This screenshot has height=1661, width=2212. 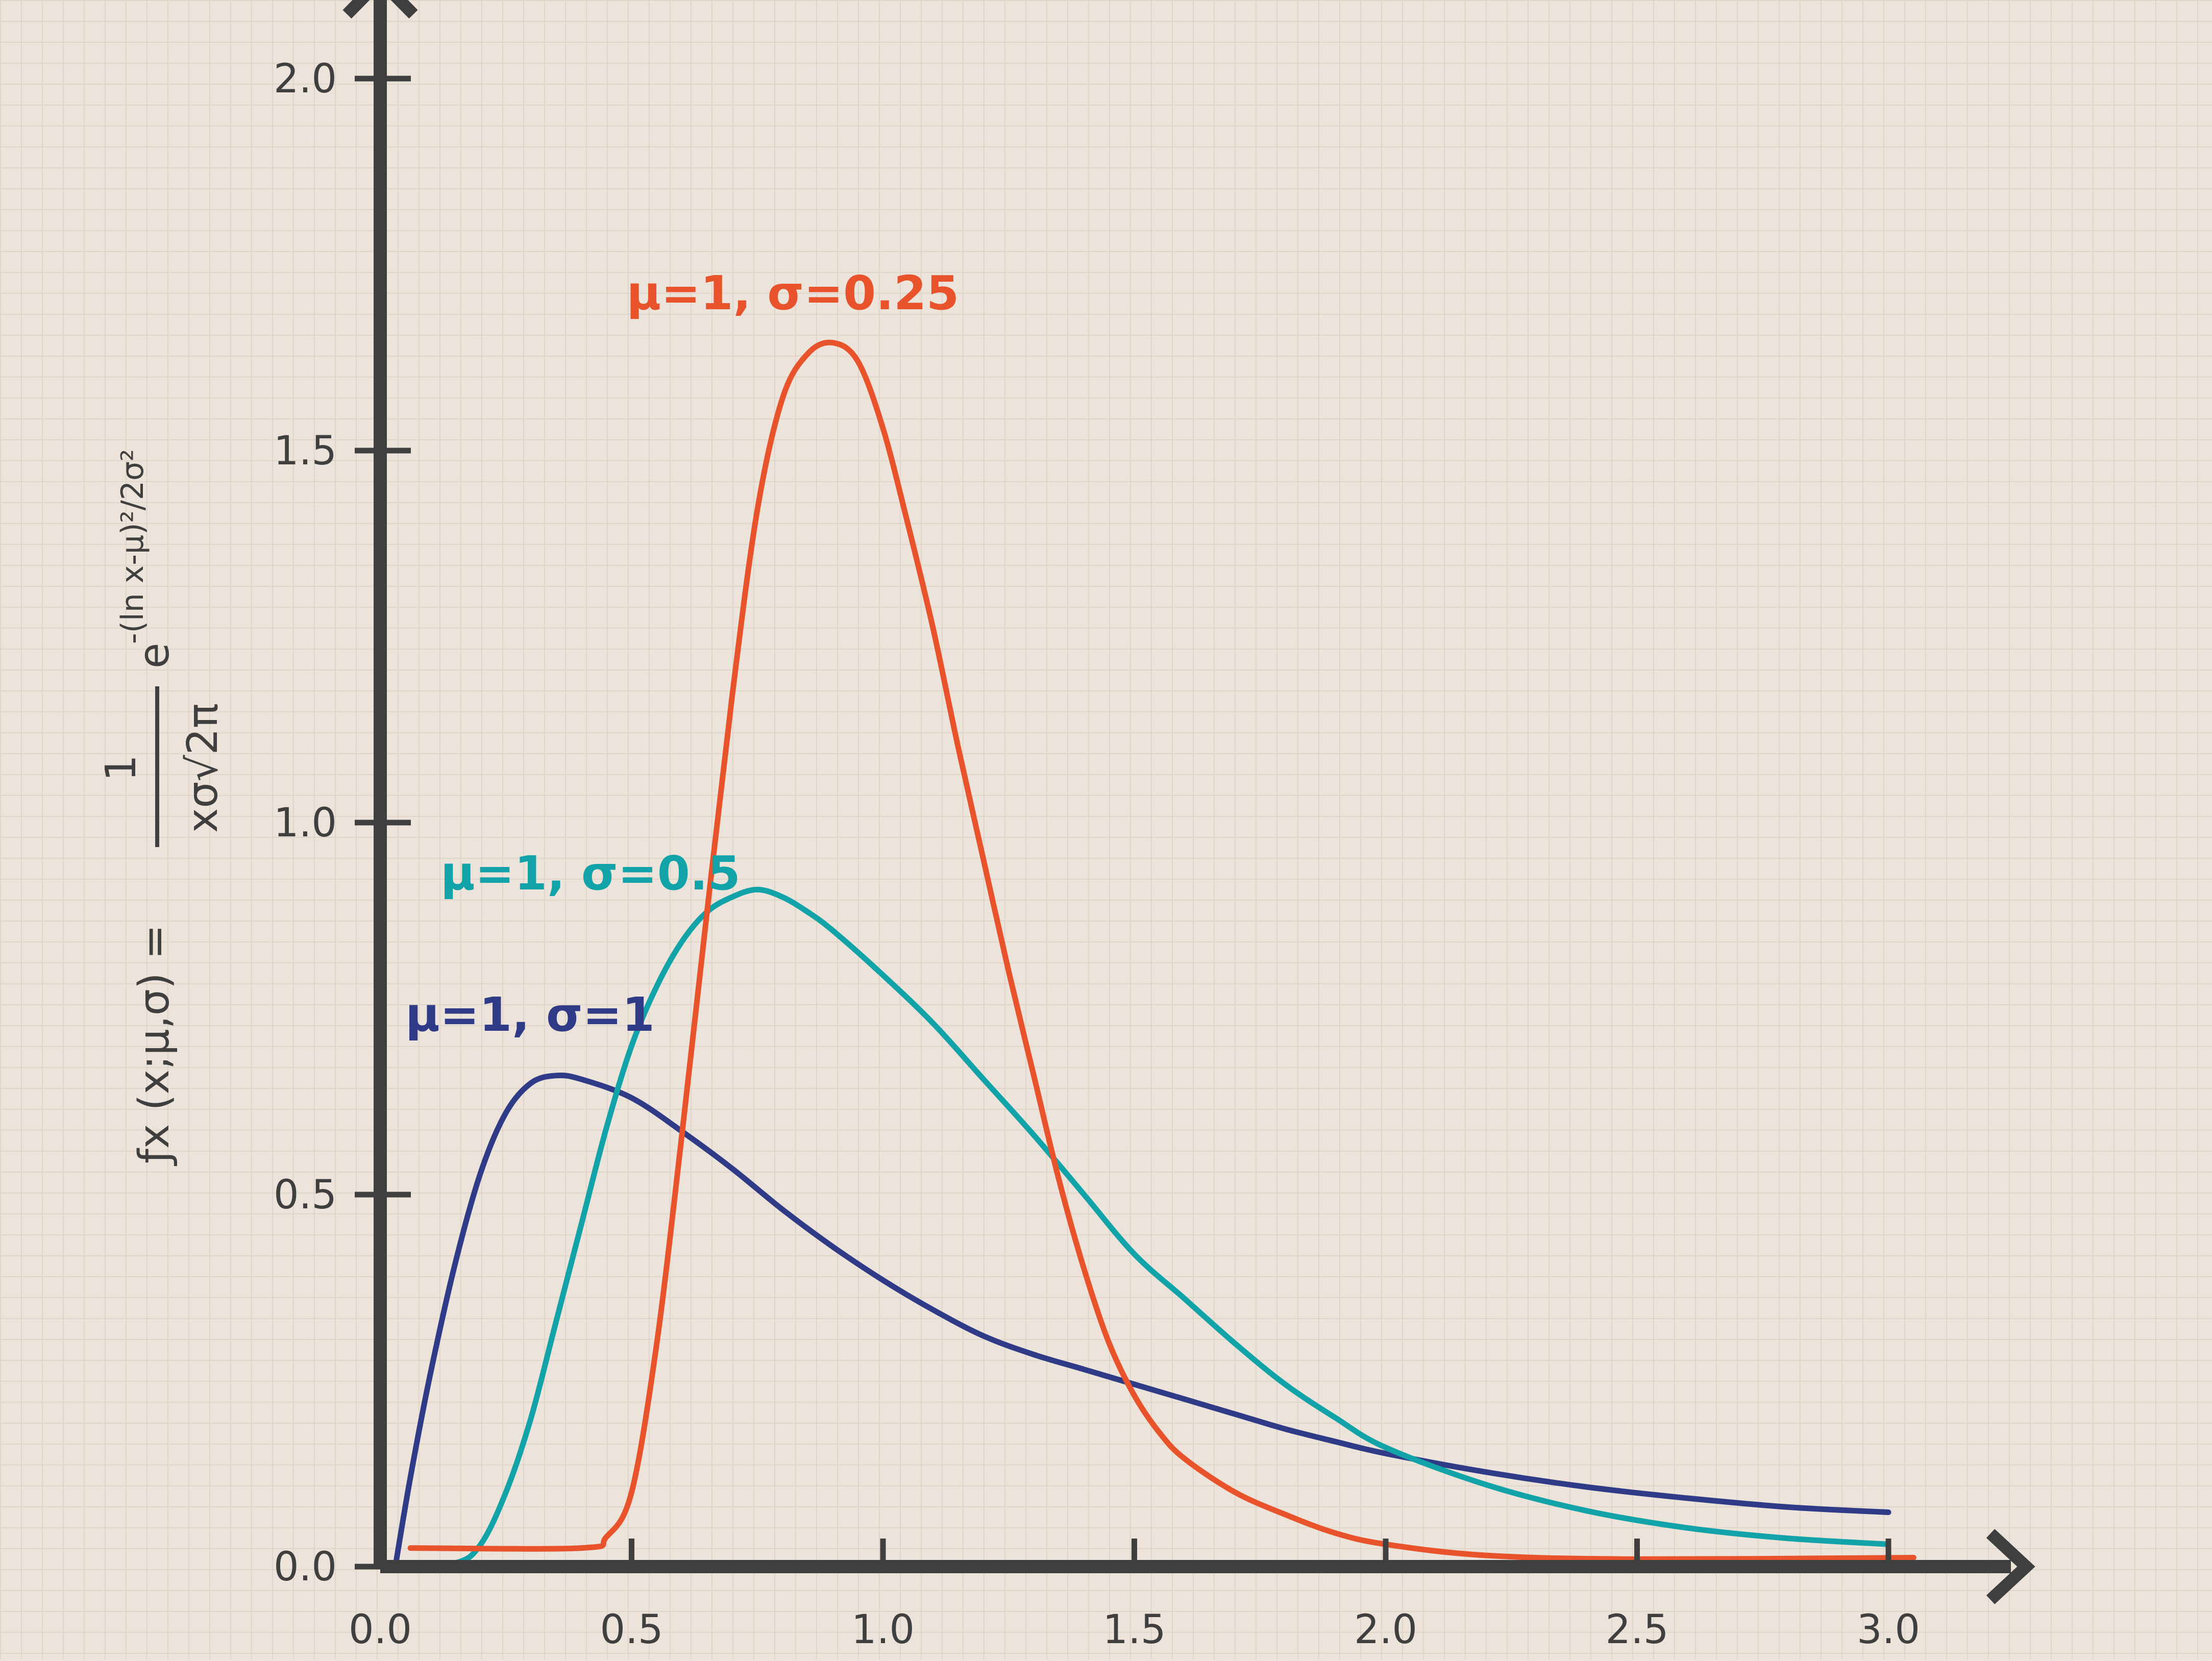 I want to click on x-tick-label: 1.5, so click(x=1134, y=1630).